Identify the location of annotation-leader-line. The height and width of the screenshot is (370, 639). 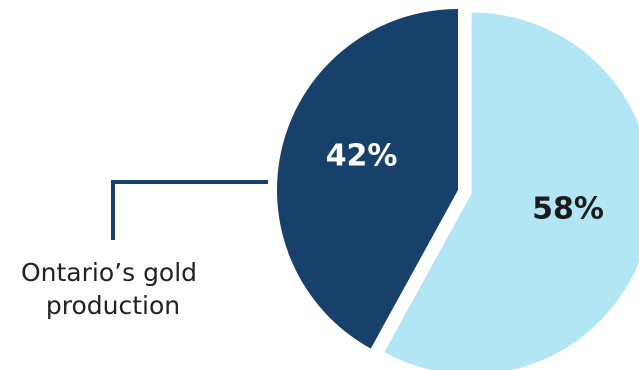
(189, 210).